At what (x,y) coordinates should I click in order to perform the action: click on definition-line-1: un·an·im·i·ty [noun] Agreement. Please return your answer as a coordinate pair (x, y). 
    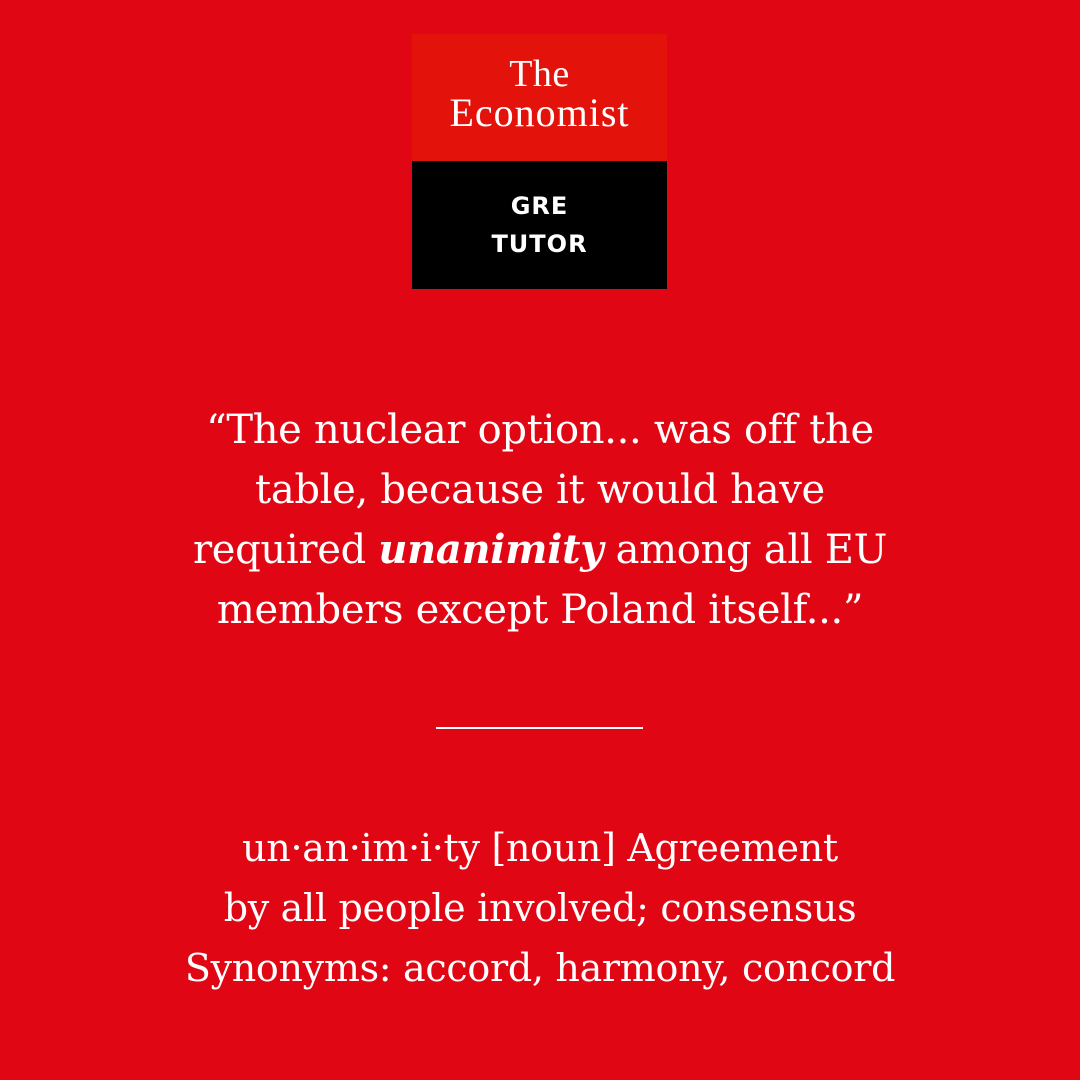
    Looking at the image, I should click on (540, 848).